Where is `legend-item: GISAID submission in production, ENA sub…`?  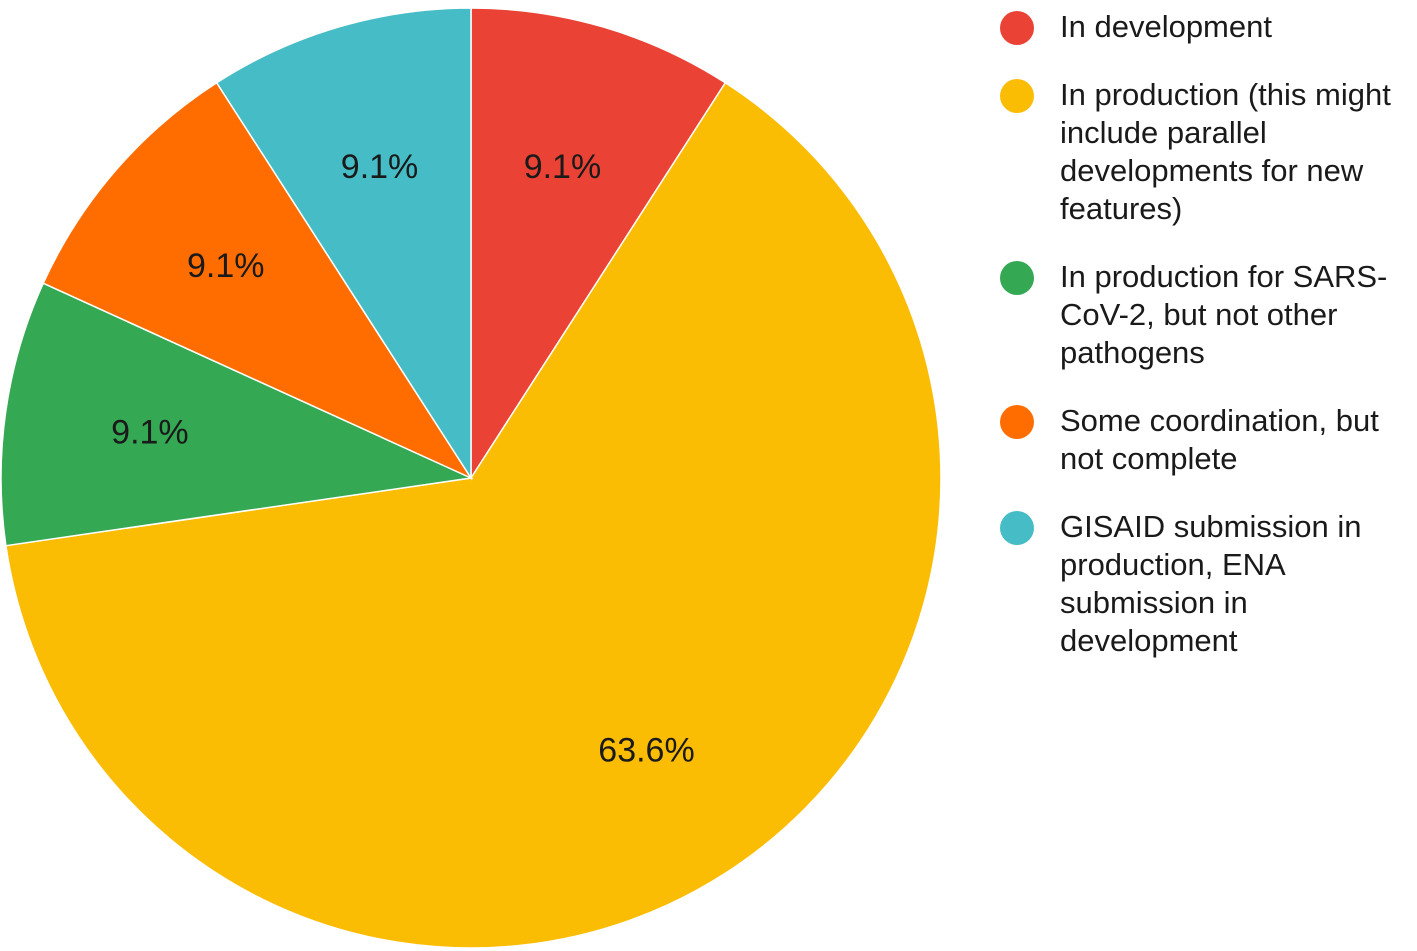
legend-item: GISAID submission in production, ENA sub… is located at coordinates (1206, 584).